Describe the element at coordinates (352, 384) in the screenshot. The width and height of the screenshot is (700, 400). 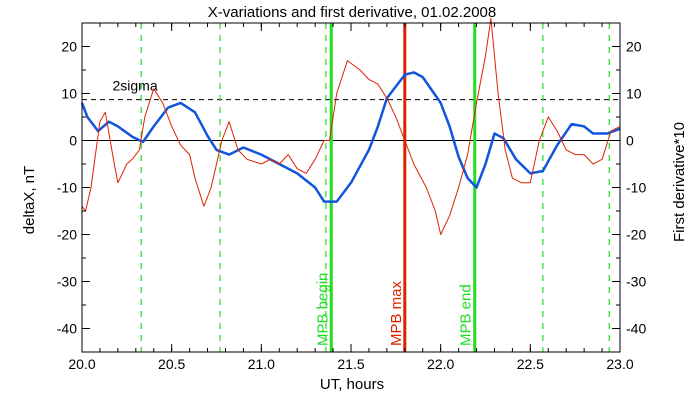
I see `x-axis-label: UT, hours` at that location.